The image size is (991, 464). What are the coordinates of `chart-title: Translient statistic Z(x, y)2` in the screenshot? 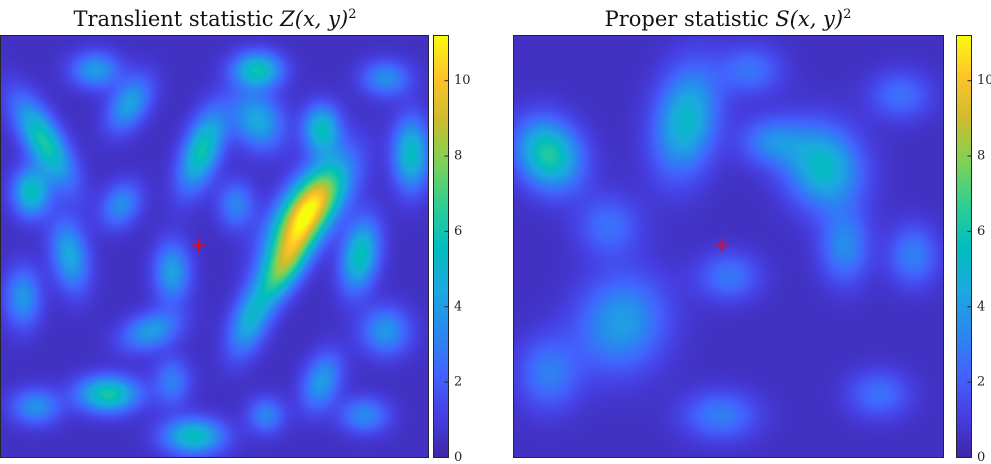 It's located at (215, 15).